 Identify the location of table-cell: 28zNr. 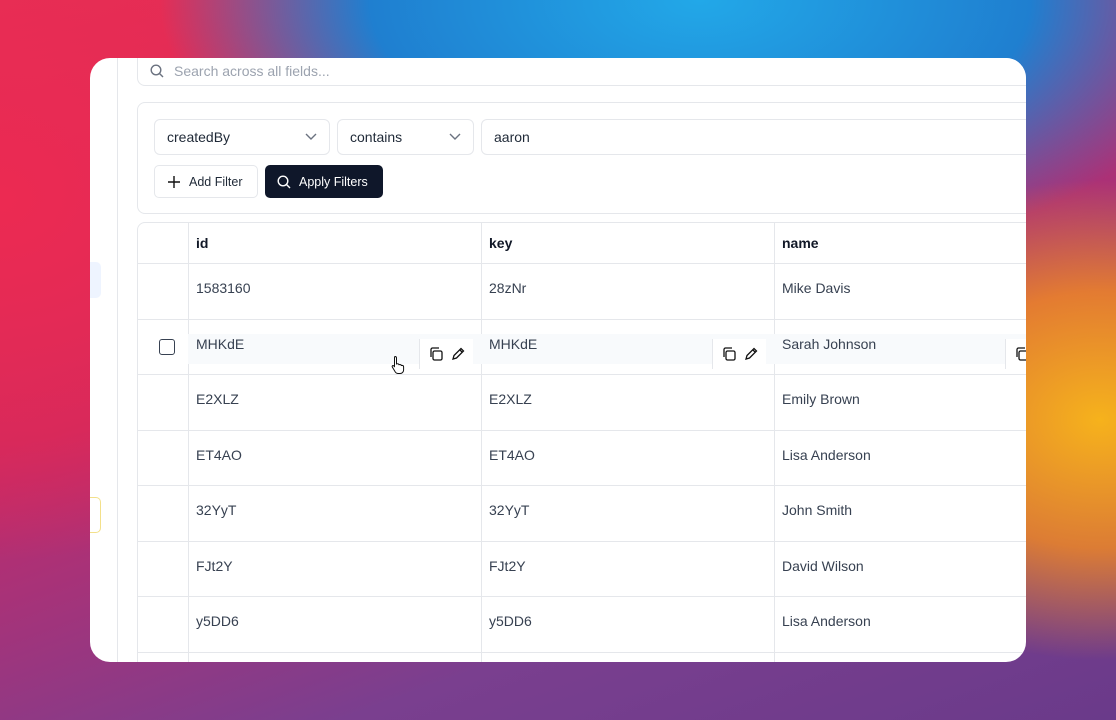
(508, 288).